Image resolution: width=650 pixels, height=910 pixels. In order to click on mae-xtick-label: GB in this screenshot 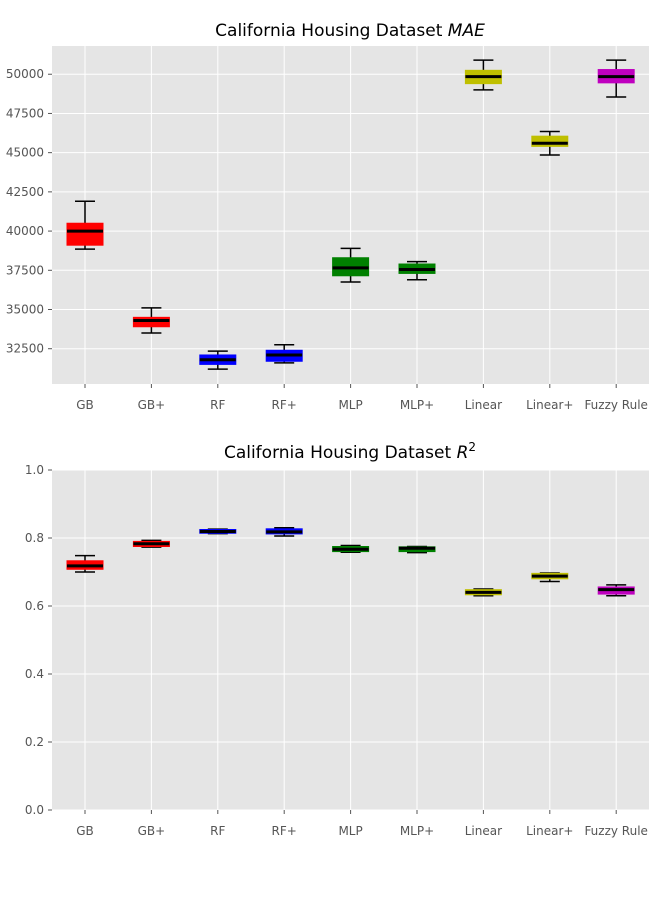, I will do `click(85, 405)`.